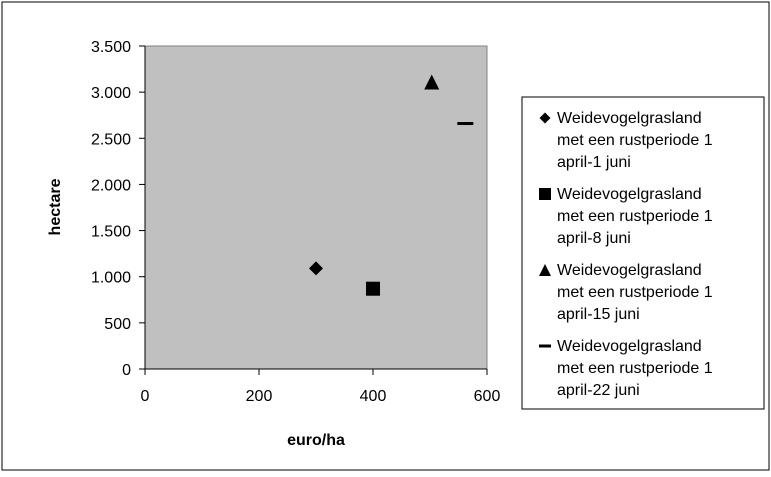  Describe the element at coordinates (391, 185) in the screenshot. I see `data-points` at that location.